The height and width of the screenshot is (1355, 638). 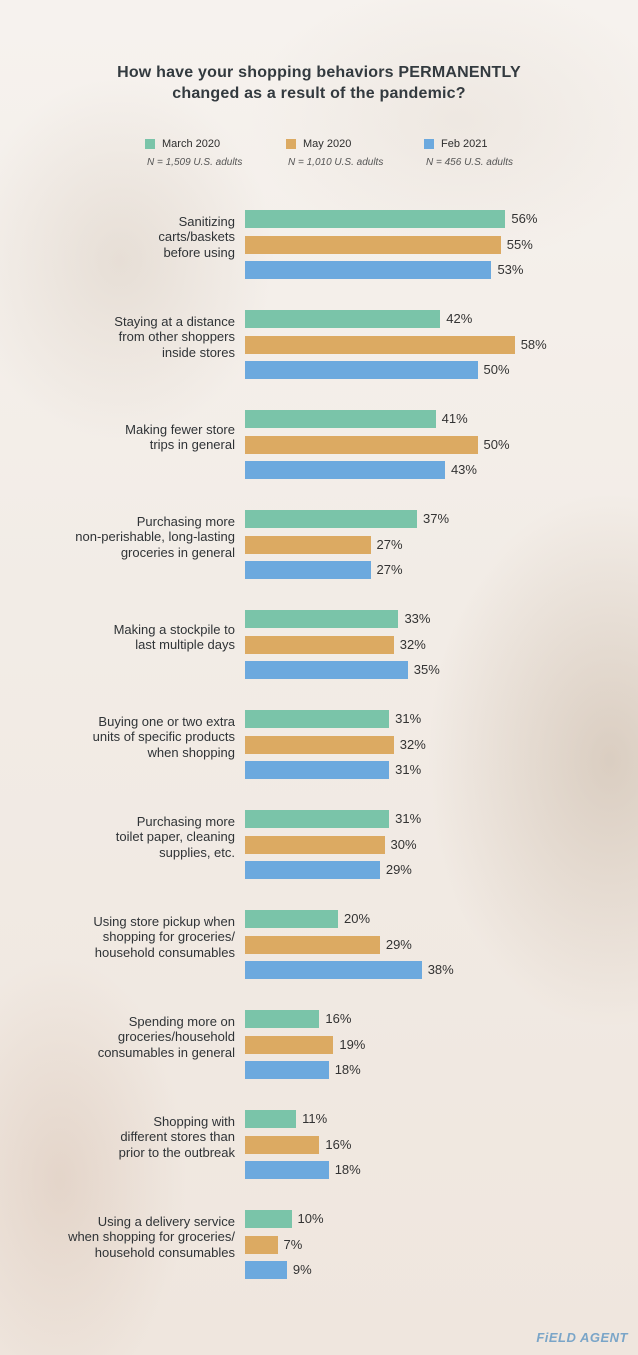 What do you see at coordinates (293, 1244) in the screenshot?
I see `value-label-may-2020: 7%` at bounding box center [293, 1244].